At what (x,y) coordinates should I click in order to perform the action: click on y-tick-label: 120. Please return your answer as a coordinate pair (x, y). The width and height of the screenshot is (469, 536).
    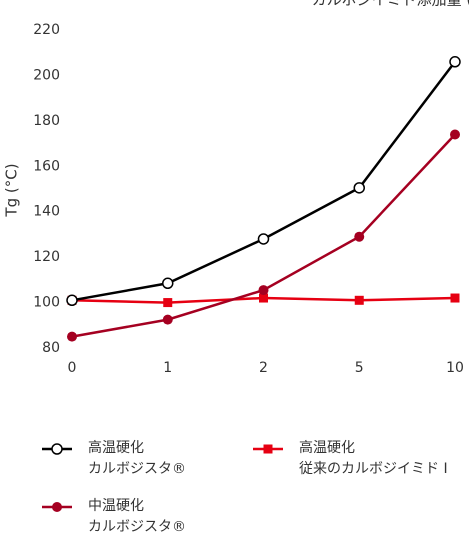
    Looking at the image, I should click on (46, 257).